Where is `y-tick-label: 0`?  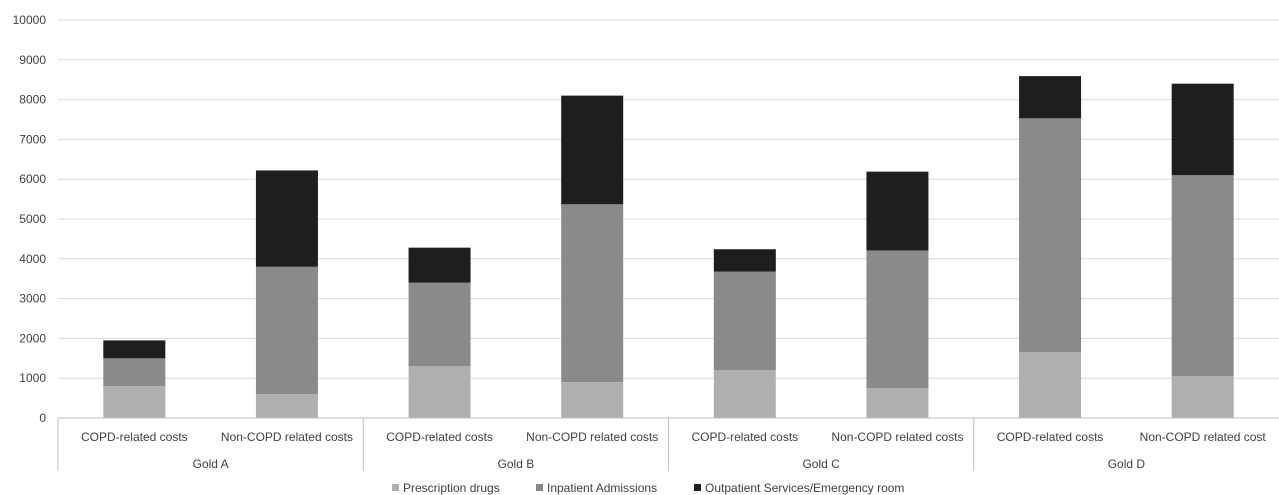 y-tick-label: 0 is located at coordinates (42, 418).